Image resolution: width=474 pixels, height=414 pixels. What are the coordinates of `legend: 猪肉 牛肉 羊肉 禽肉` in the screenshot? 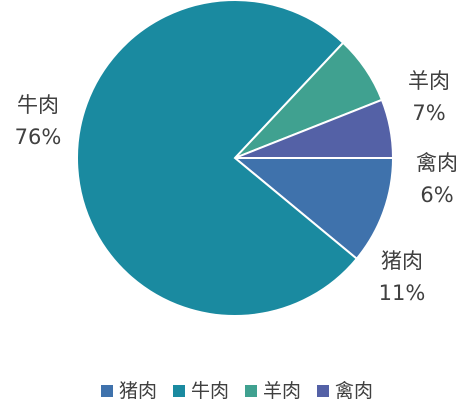 It's located at (237, 391).